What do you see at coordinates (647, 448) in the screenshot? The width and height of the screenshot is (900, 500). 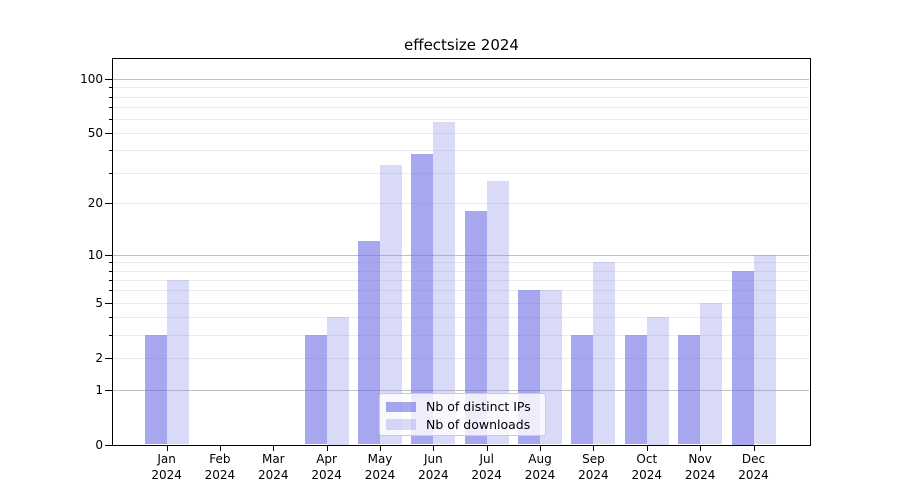 I see `x-tick-oct` at bounding box center [647, 448].